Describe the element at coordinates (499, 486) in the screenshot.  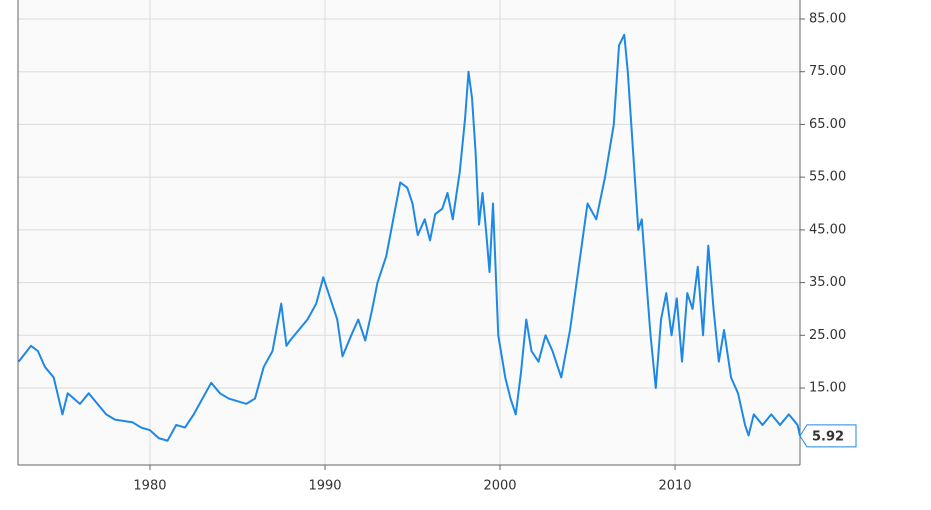
I see `x-tick-label: 2000` at that location.